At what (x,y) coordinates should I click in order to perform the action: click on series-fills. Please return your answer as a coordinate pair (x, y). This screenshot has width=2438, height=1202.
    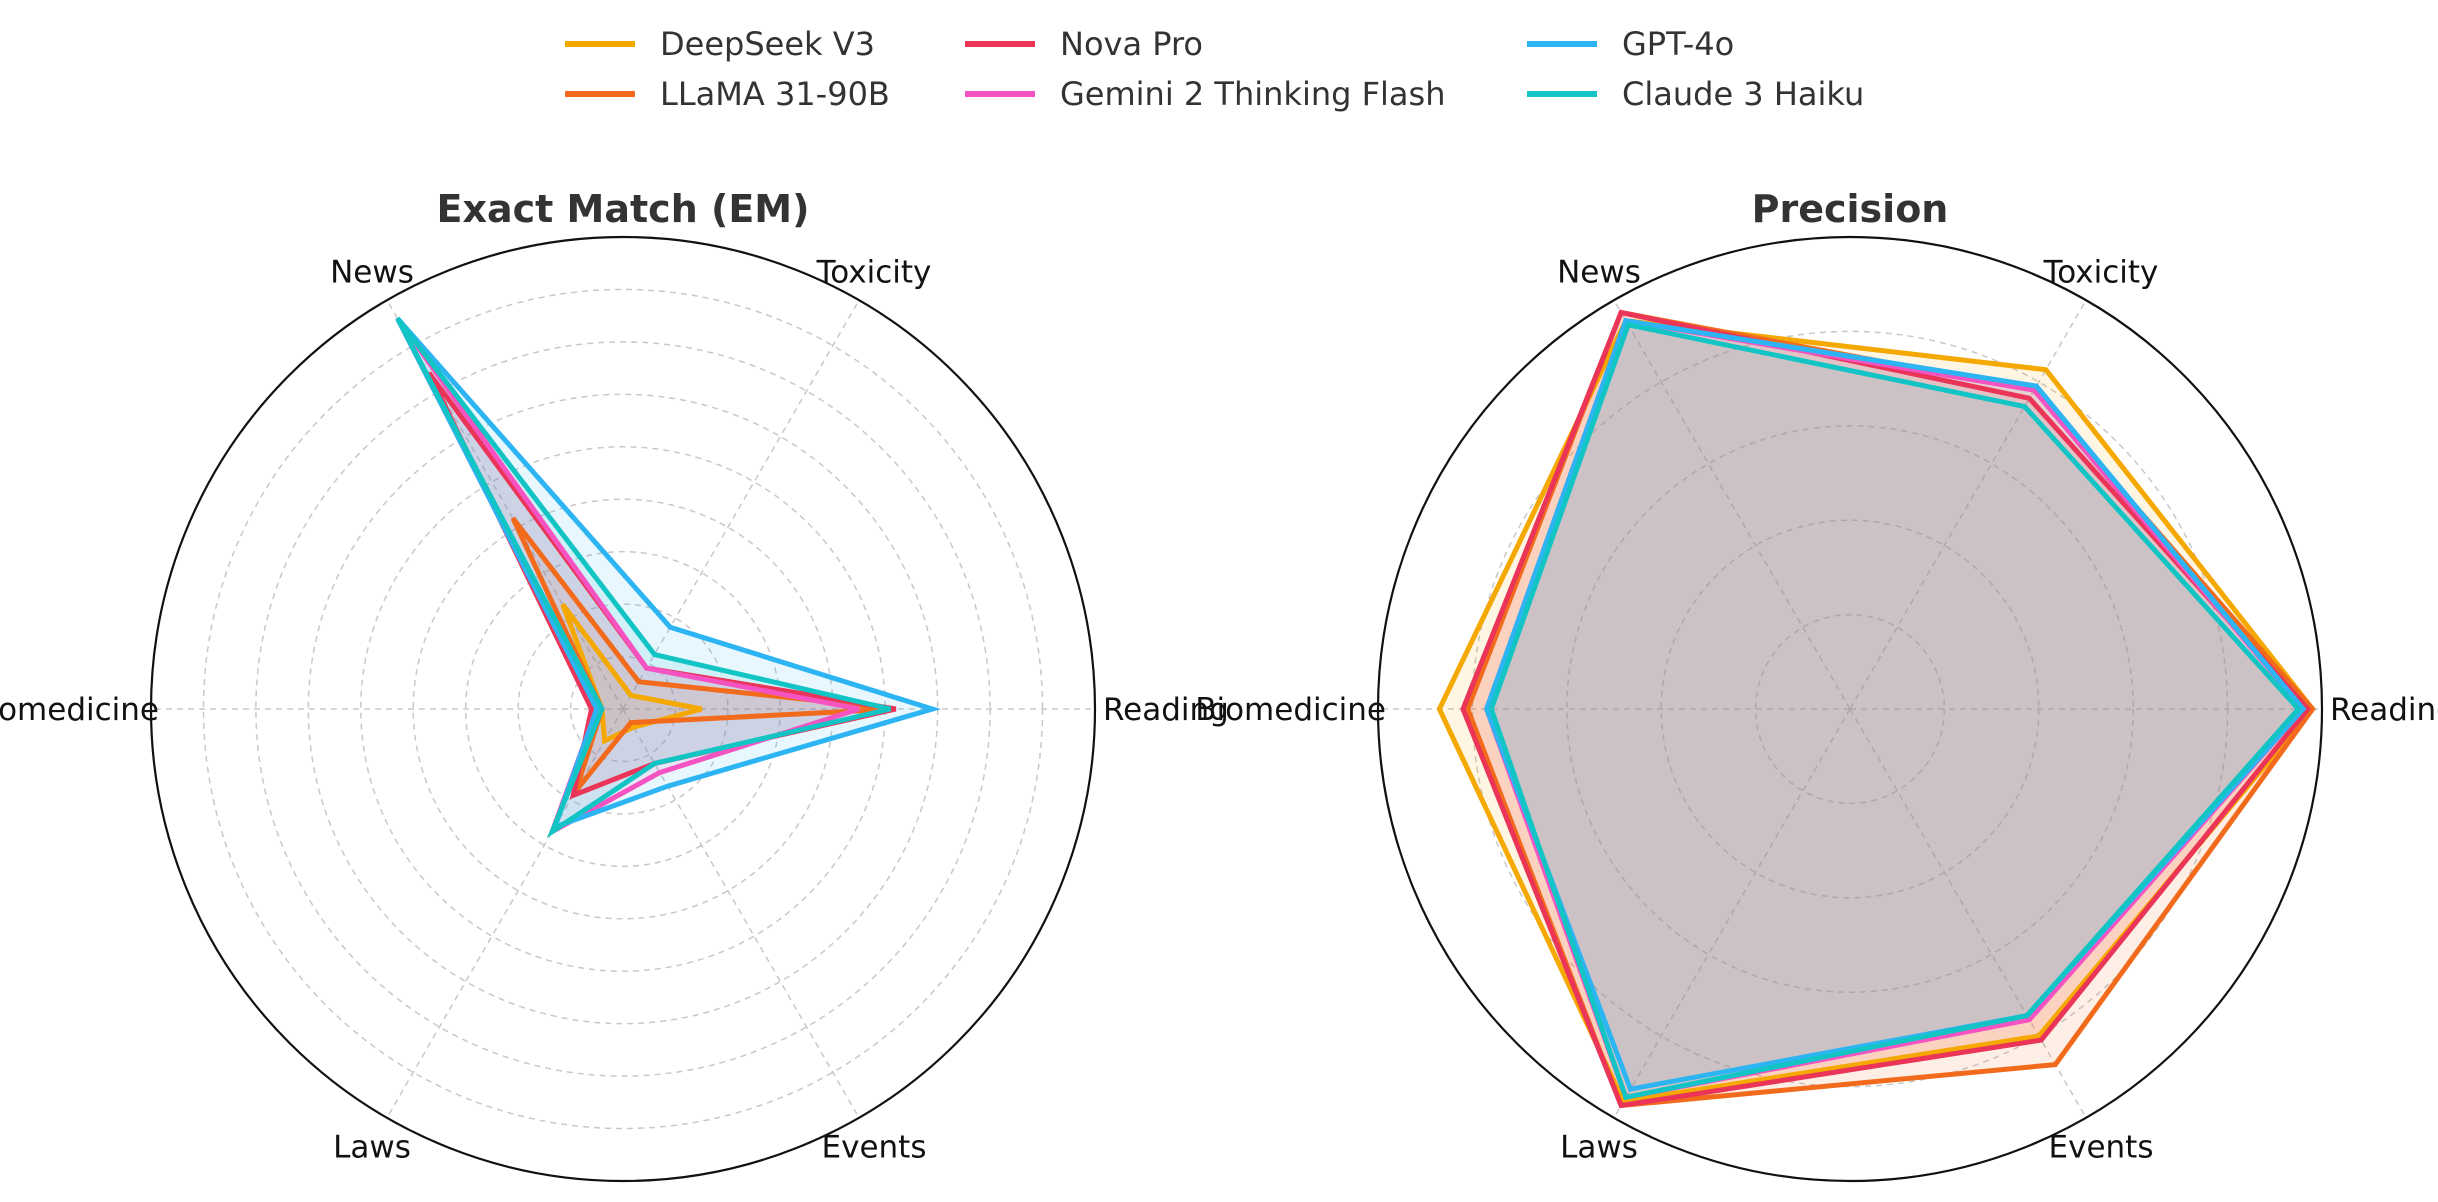
    Looking at the image, I should click on (665, 575).